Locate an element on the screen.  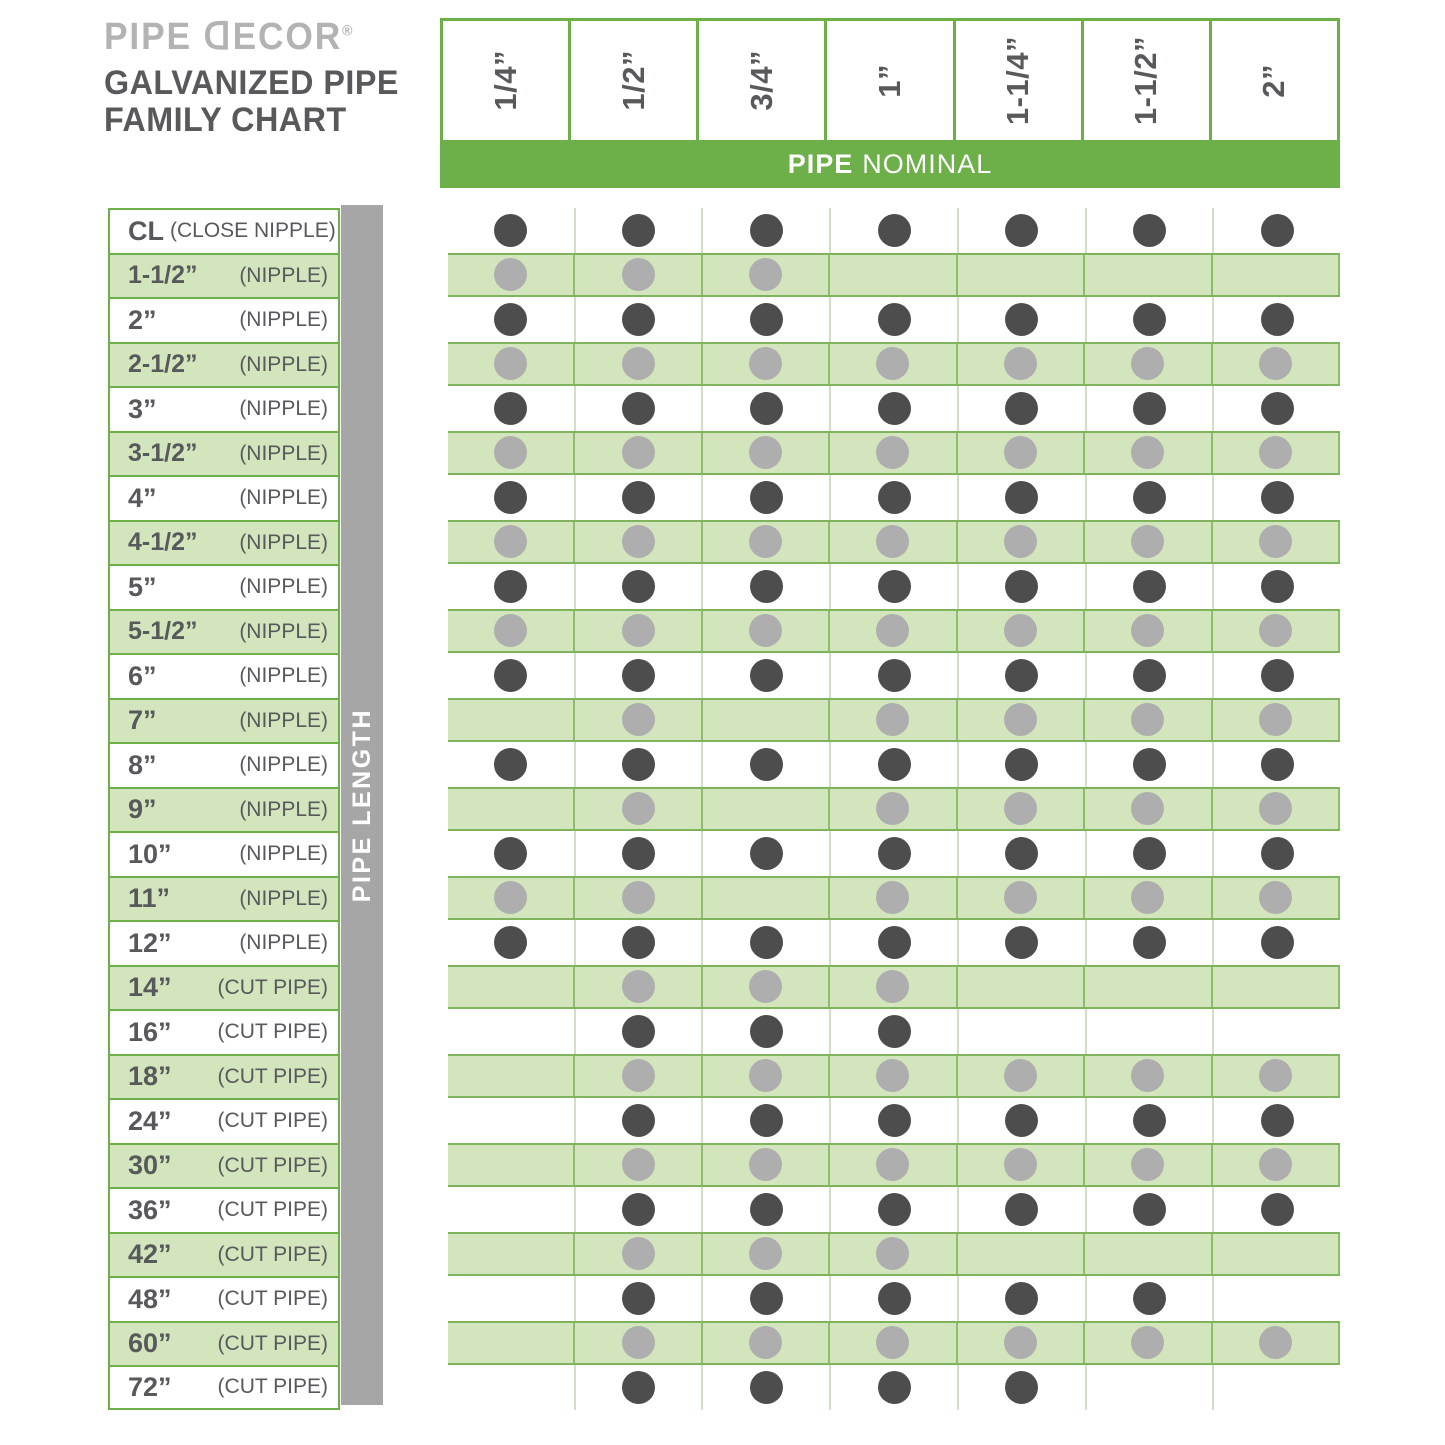
row-label-cell: 1-1/2” (NIPPLE) is located at coordinates (224, 274).